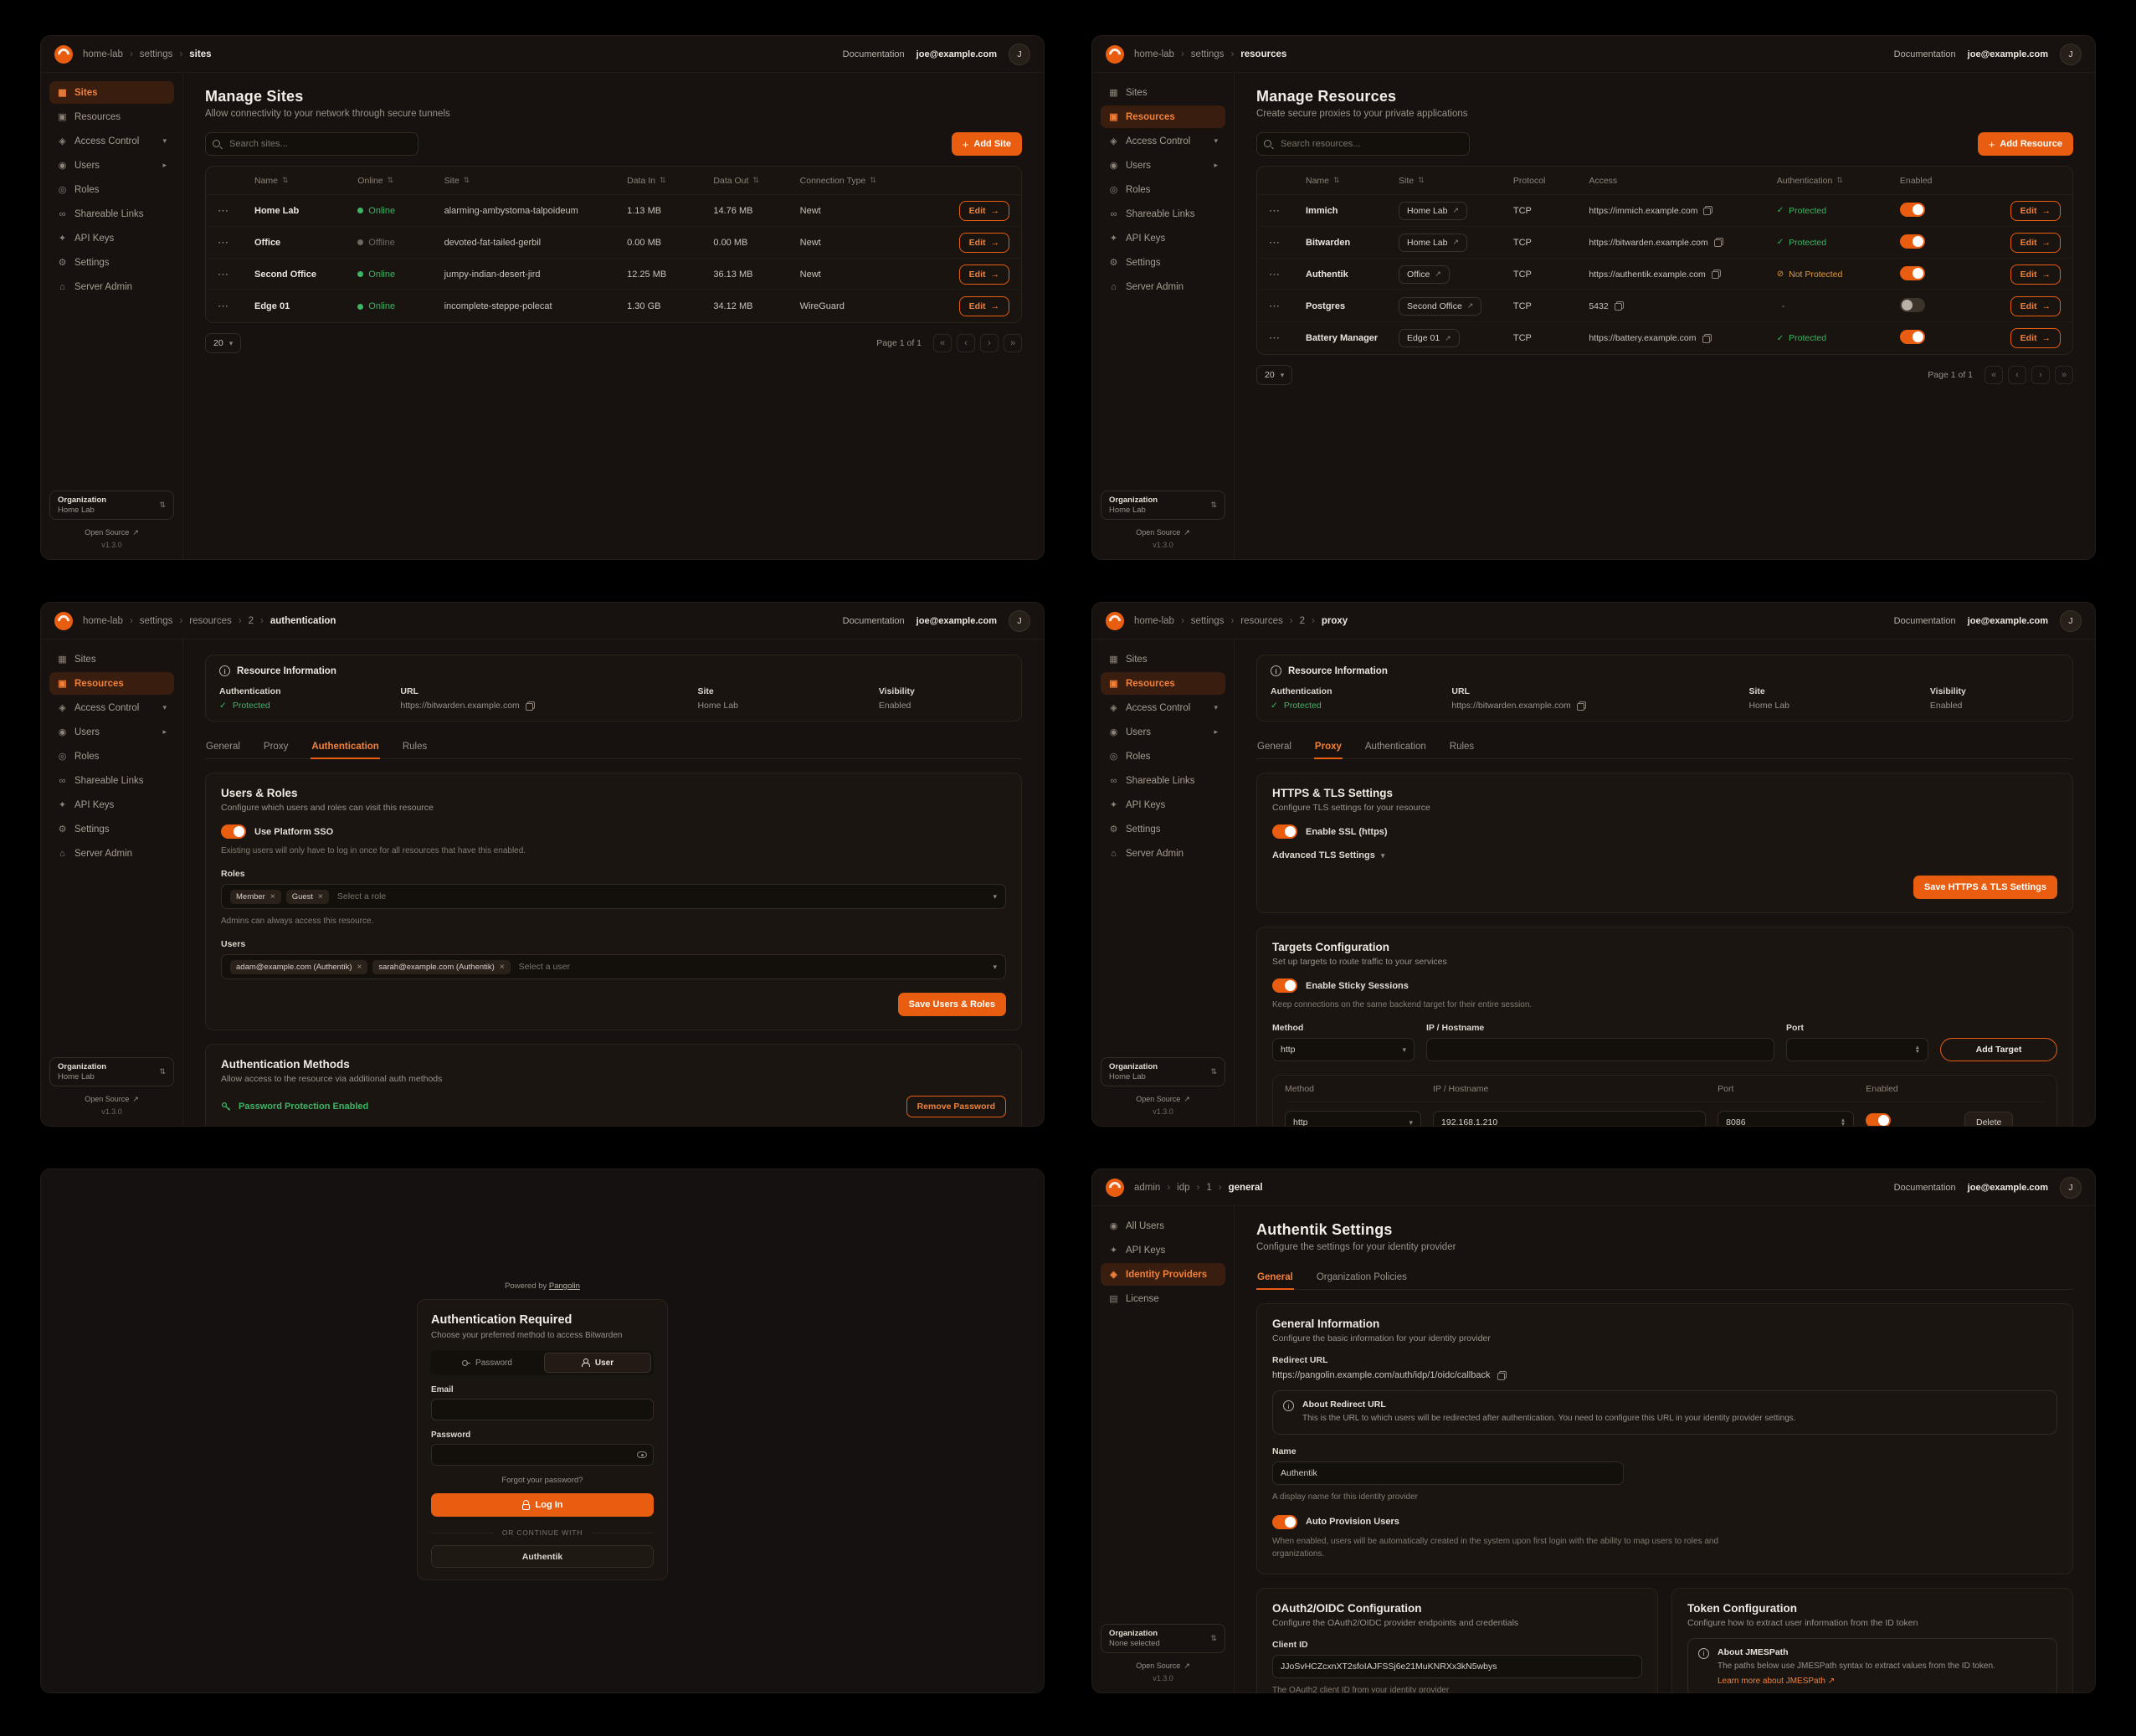 The height and width of the screenshot is (1736, 2136). Describe the element at coordinates (1604, 180) in the screenshot. I see `column-header: Access` at that location.